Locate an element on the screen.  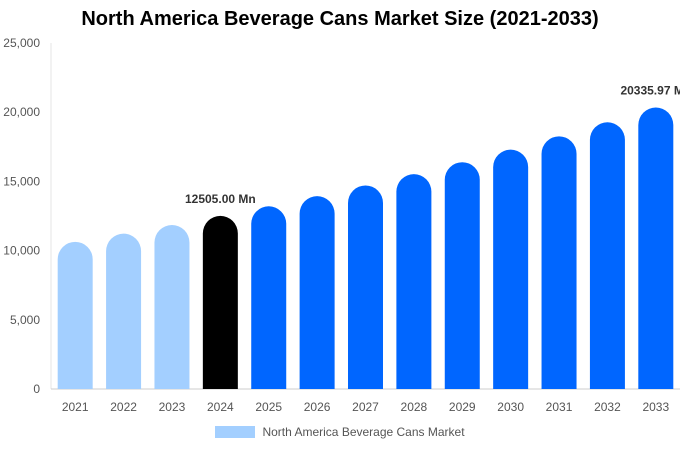
x-tick-label: 2031 is located at coordinates (559, 407).